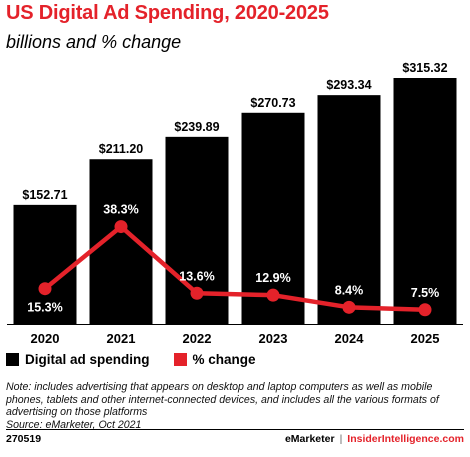  What do you see at coordinates (425, 293) in the screenshot?
I see `change-label-2025: 7.5%` at bounding box center [425, 293].